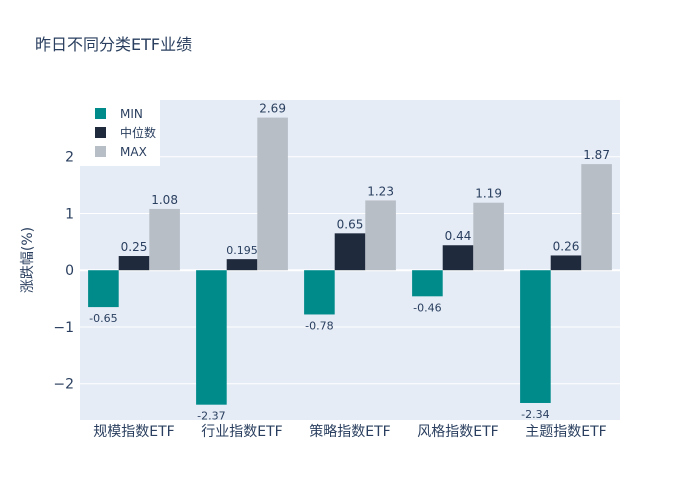 This screenshot has height=504, width=700. Describe the element at coordinates (69, 158) in the screenshot. I see `y-tick-label: 2` at that location.